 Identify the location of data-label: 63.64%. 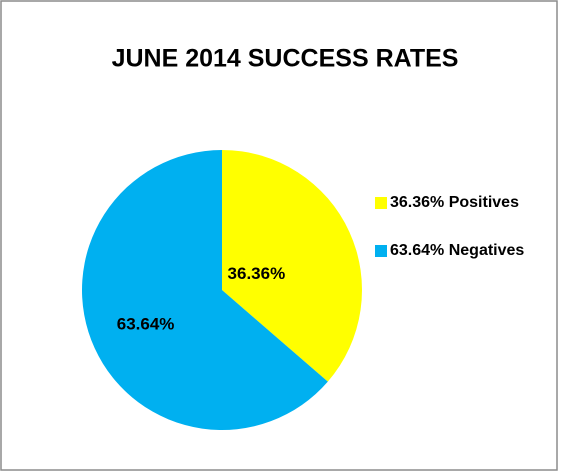
(146, 323).